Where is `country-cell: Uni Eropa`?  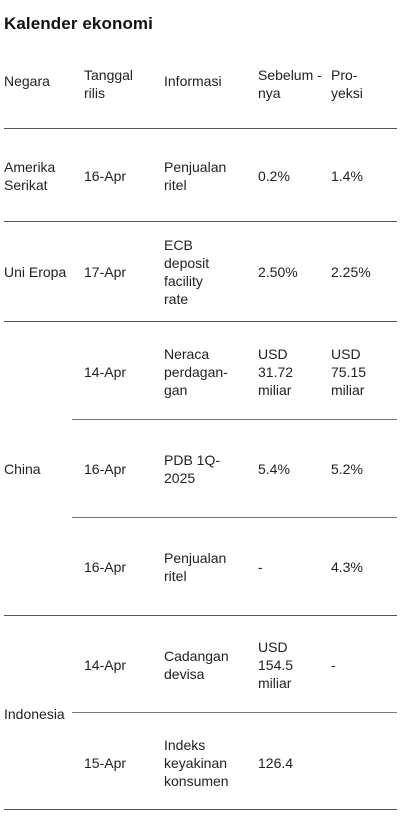
country-cell: Uni Eropa is located at coordinates (35, 272).